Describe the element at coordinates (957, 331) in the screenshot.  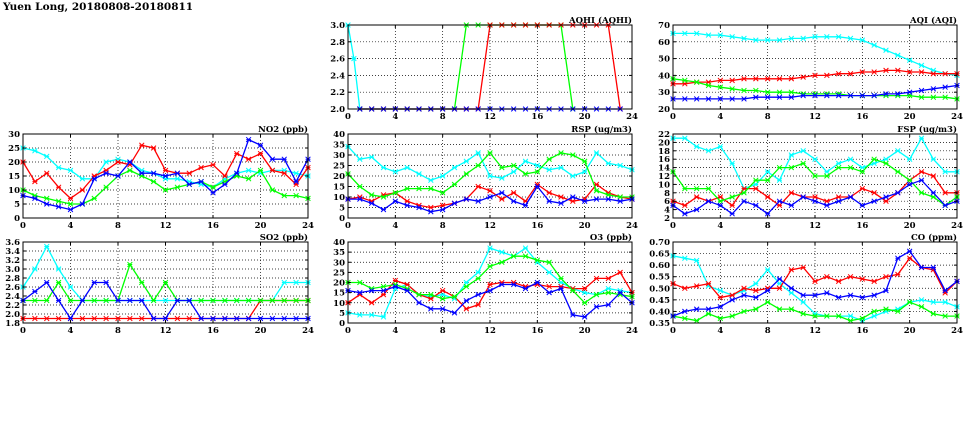
I see `x-tick-label: 24` at that location.